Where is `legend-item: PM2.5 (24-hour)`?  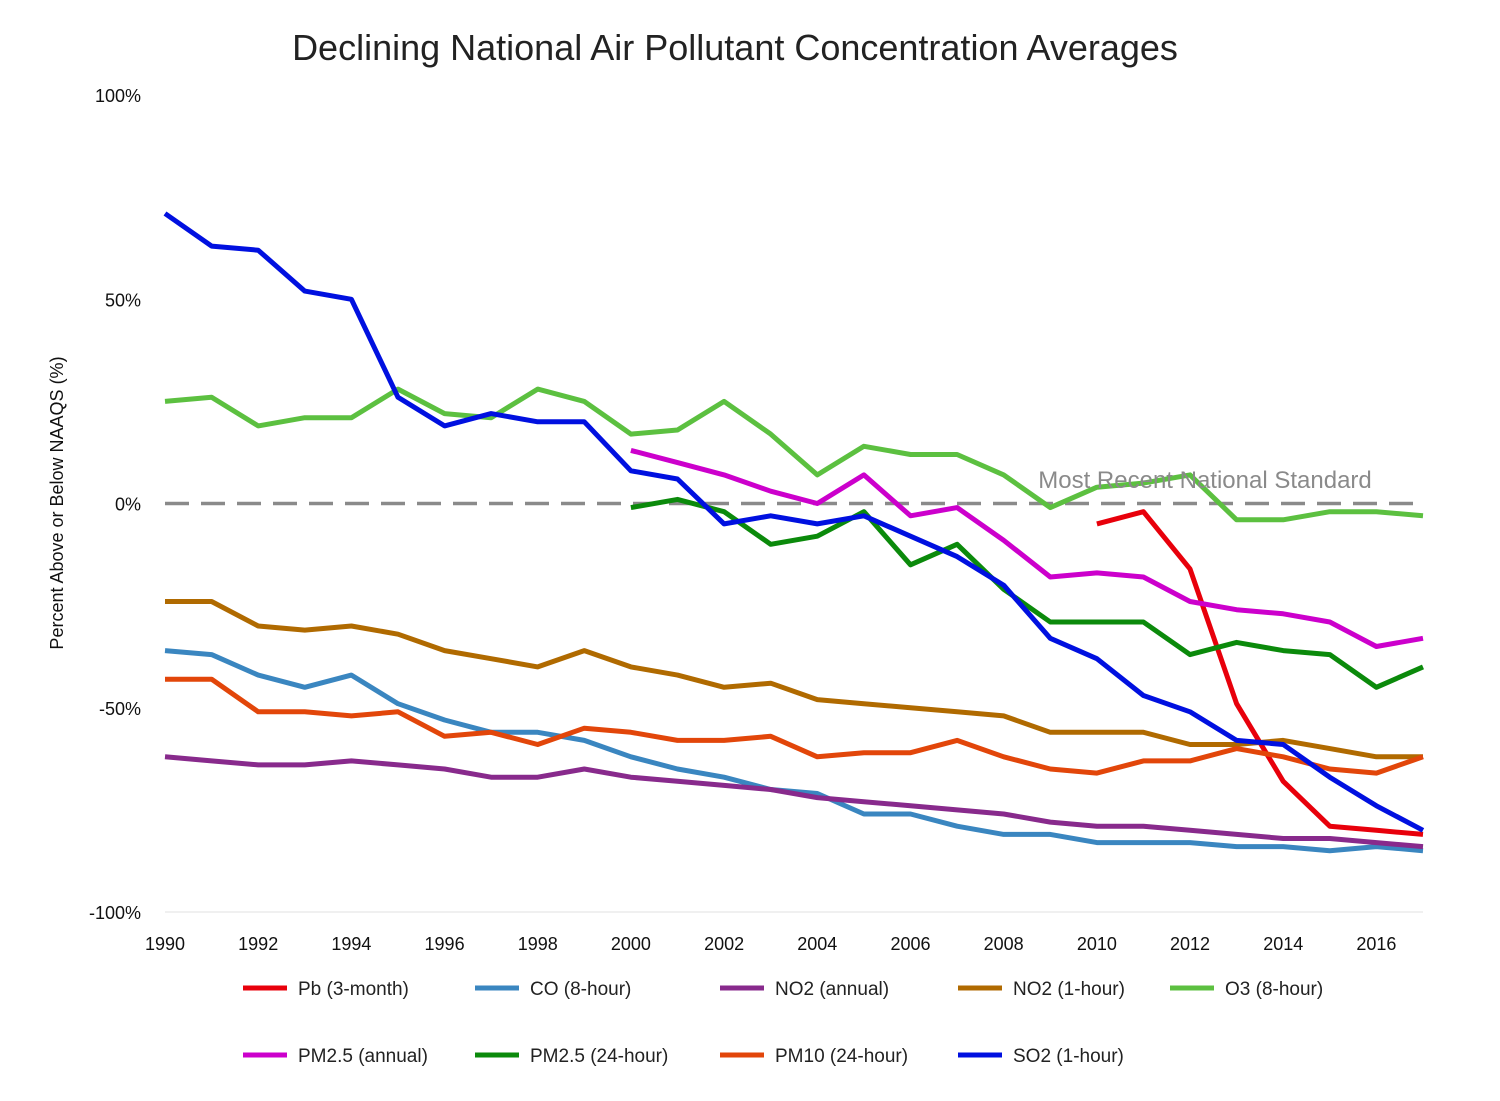
legend-item: PM2.5 (24-hour) is located at coordinates (571, 1056).